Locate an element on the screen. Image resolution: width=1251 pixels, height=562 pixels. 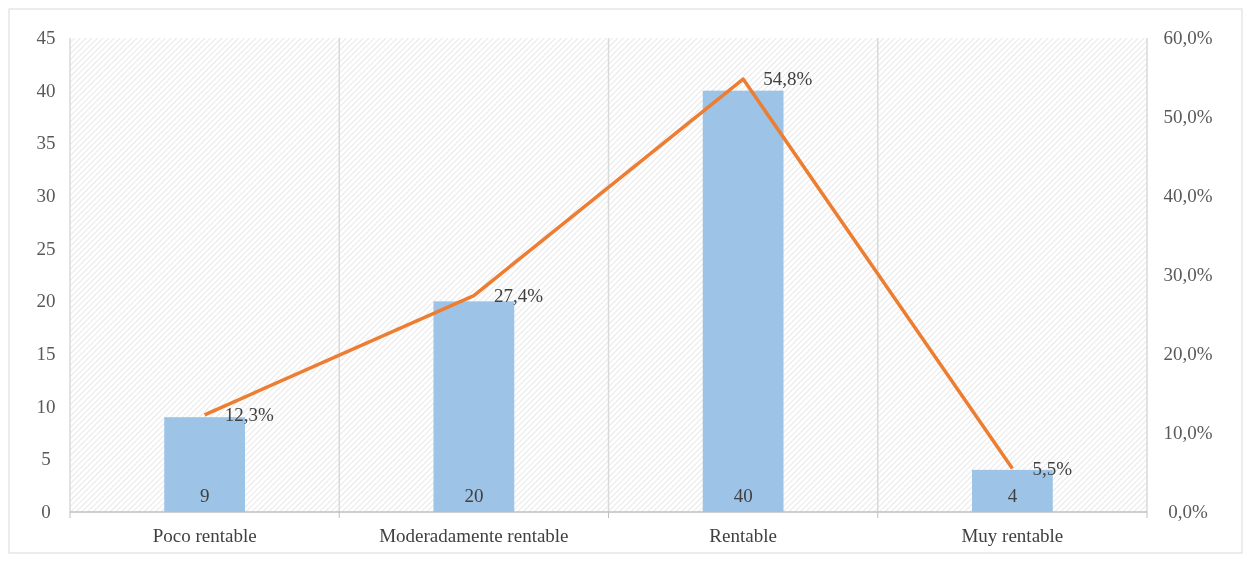
y-tick-label: 0 is located at coordinates (46, 511).